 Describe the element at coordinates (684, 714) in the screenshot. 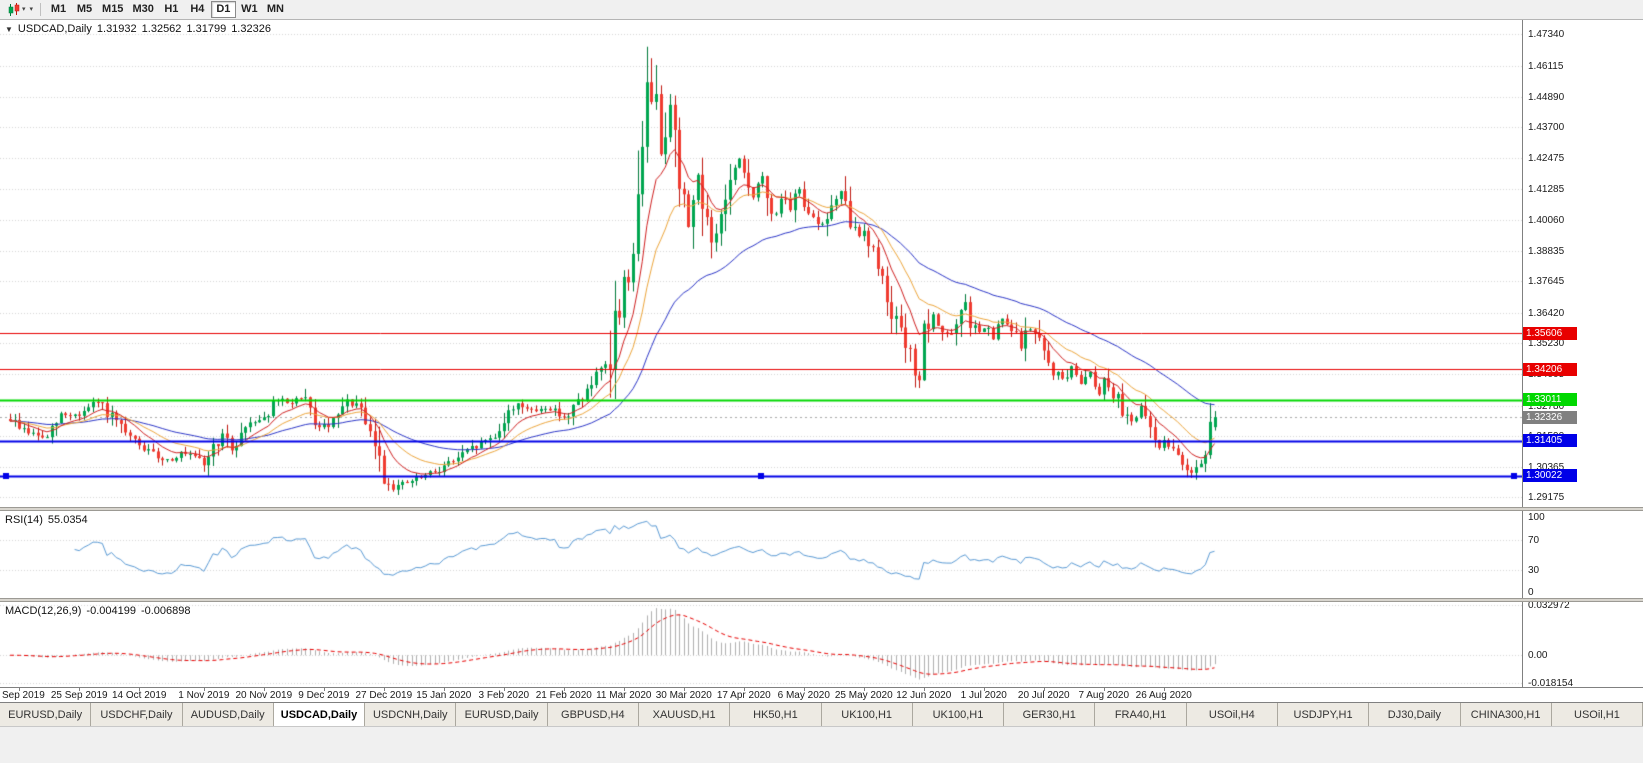

I see `chart-tab-xauusd-h1: XAUUSD,H1` at that location.